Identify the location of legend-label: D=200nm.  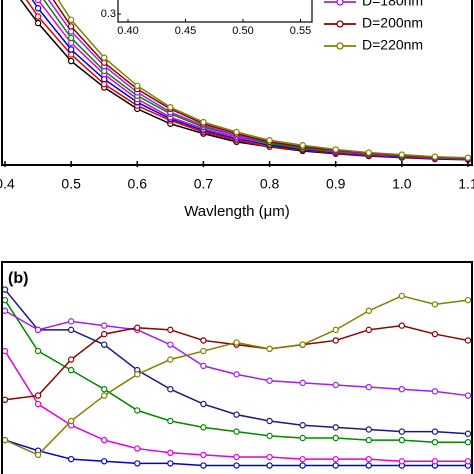
(392, 23).